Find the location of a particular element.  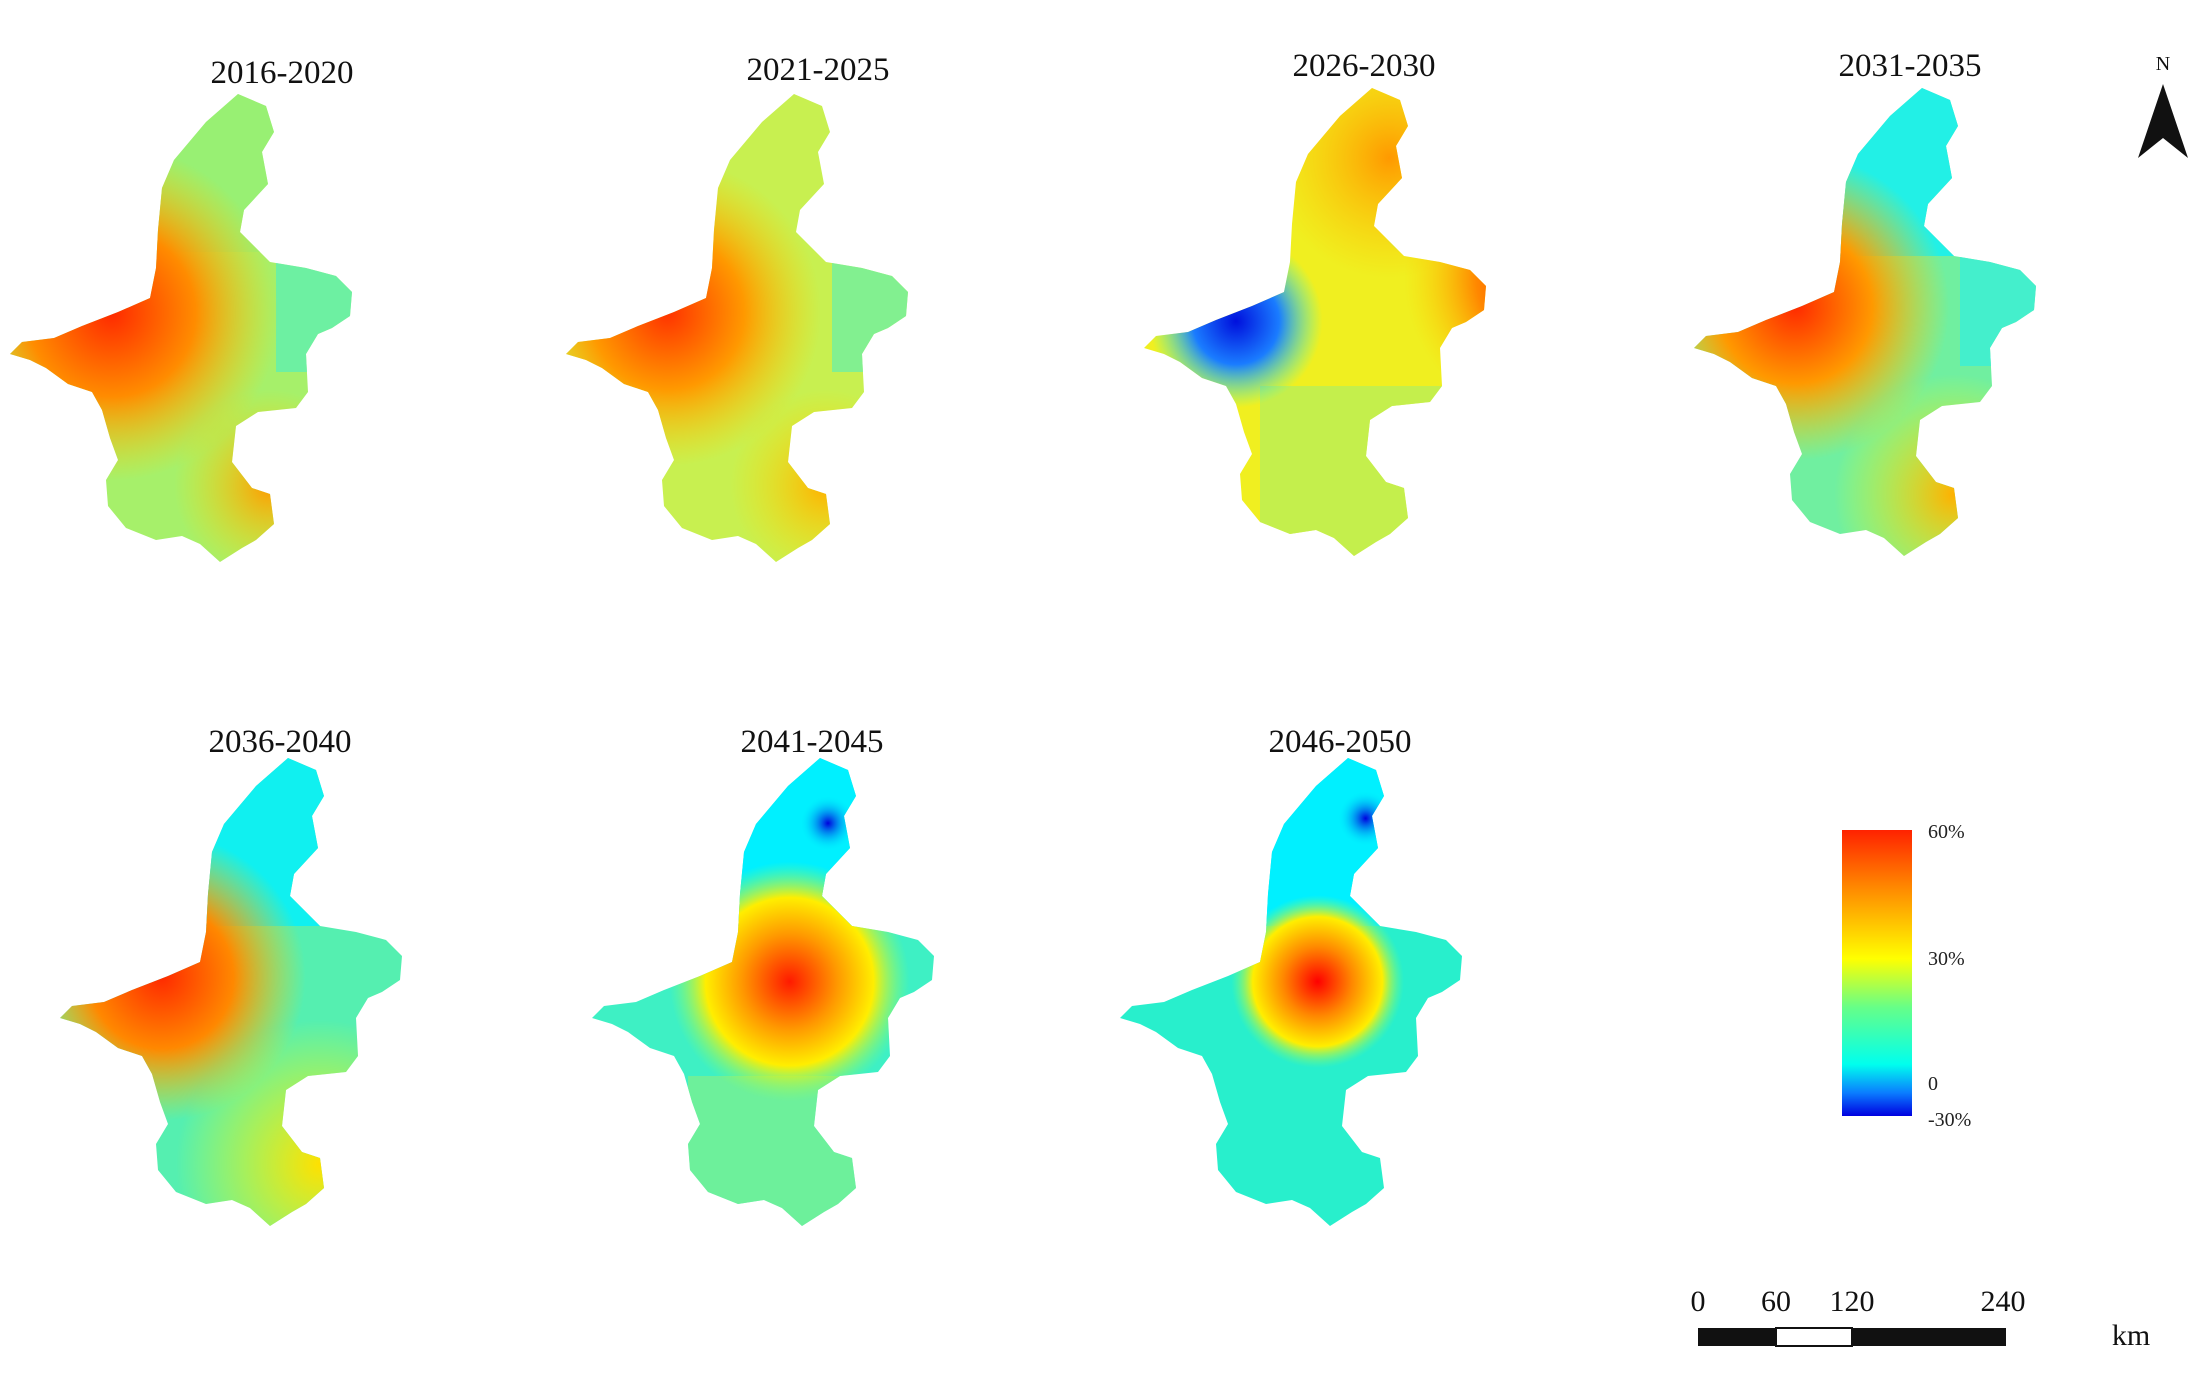

north-arrow: N is located at coordinates (2163, 105).